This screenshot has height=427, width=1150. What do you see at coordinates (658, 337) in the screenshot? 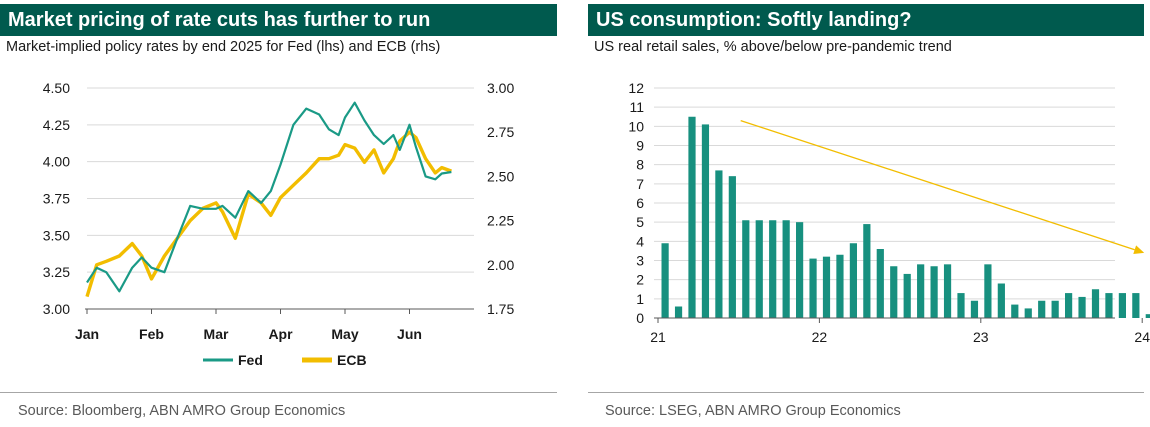
I see `x-tick-label: 21` at bounding box center [658, 337].